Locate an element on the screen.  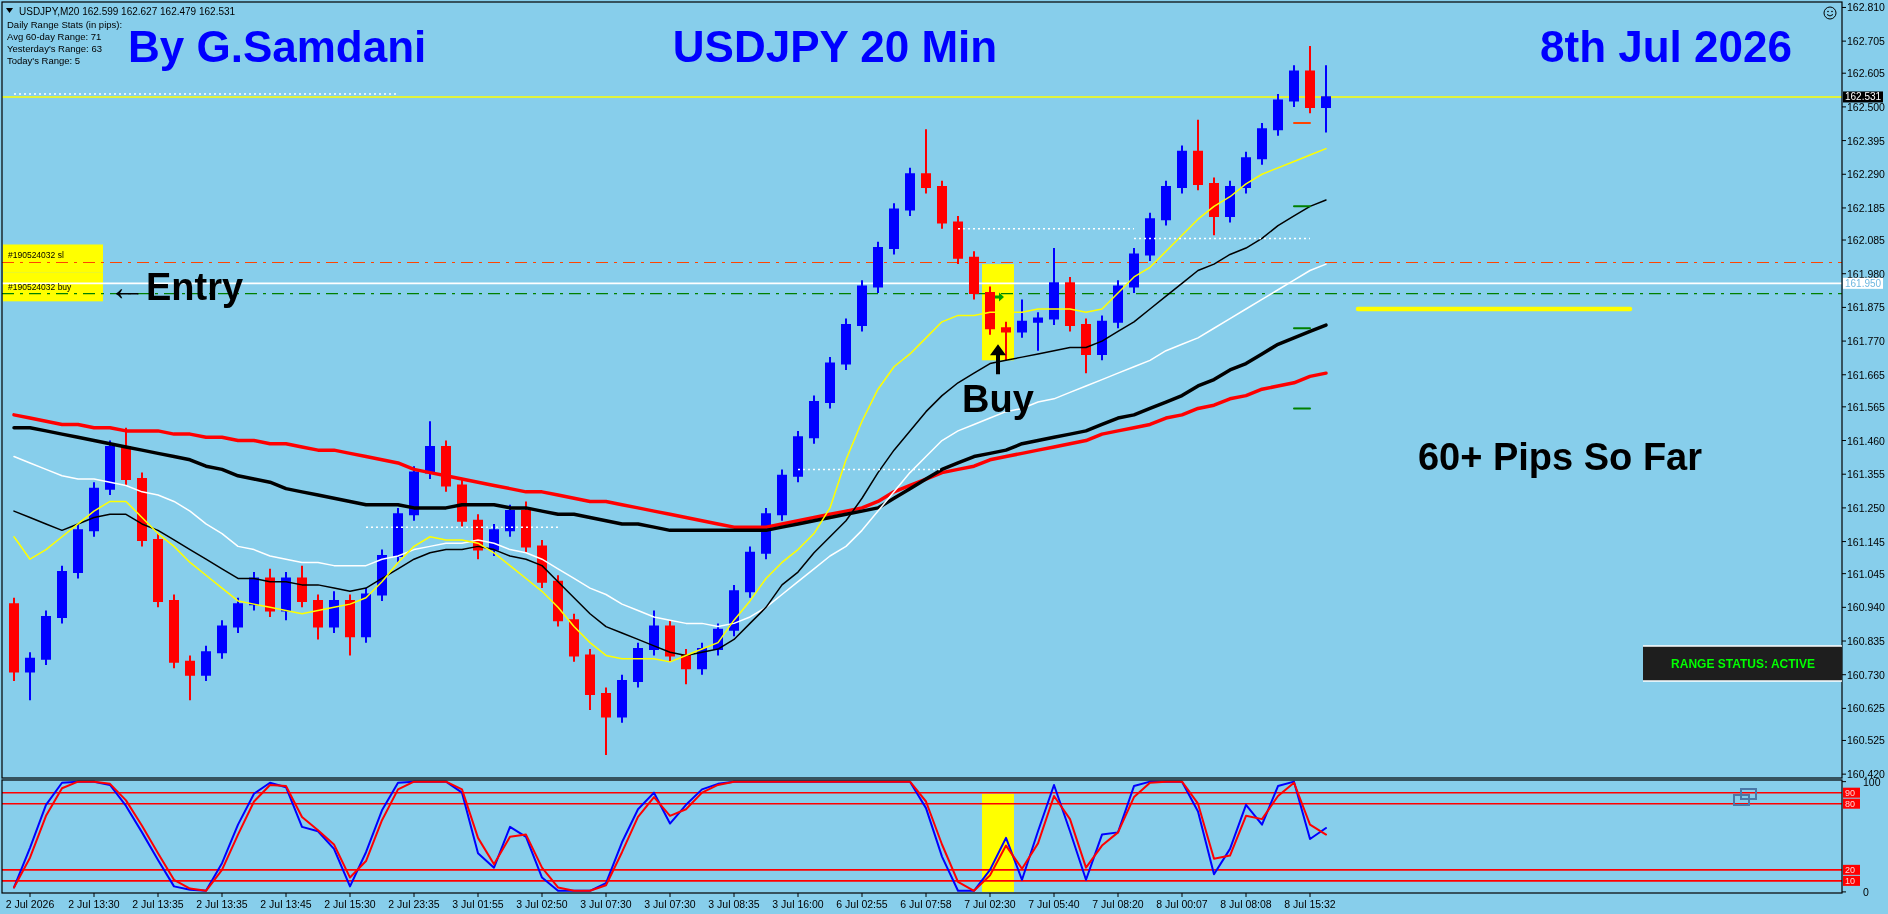
x-tick-label: 7 Jul 05:40 is located at coordinates (1054, 904).